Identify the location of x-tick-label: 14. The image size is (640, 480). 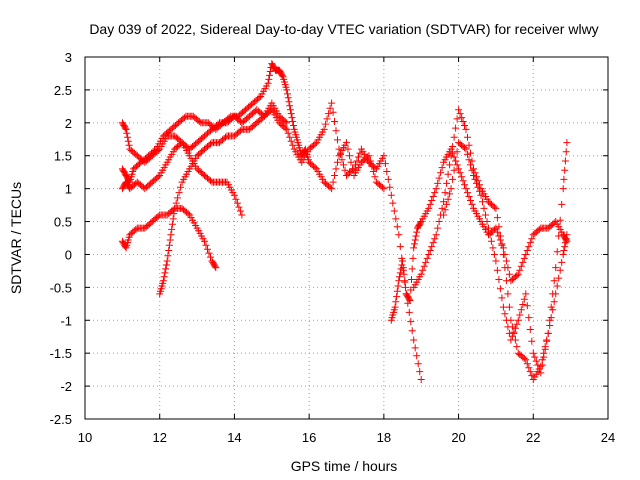
(234, 437).